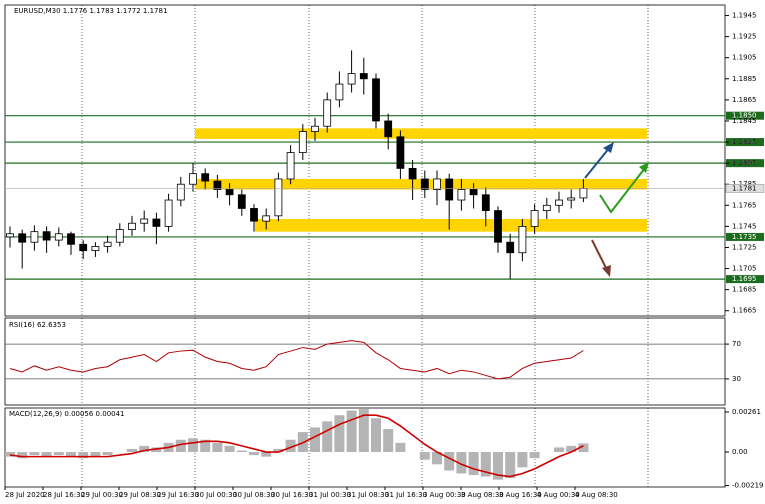 The width and height of the screenshot is (765, 504). What do you see at coordinates (744, 58) in the screenshot?
I see `y-tick-label: 1.1905` at bounding box center [744, 58].